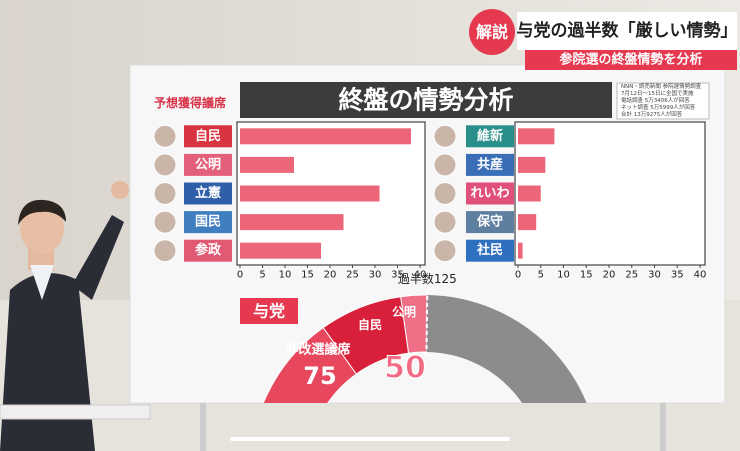 This screenshot has width=740, height=451. I want to click on header-title: 与党の過半数「厳しい情勢」, so click(627, 30).